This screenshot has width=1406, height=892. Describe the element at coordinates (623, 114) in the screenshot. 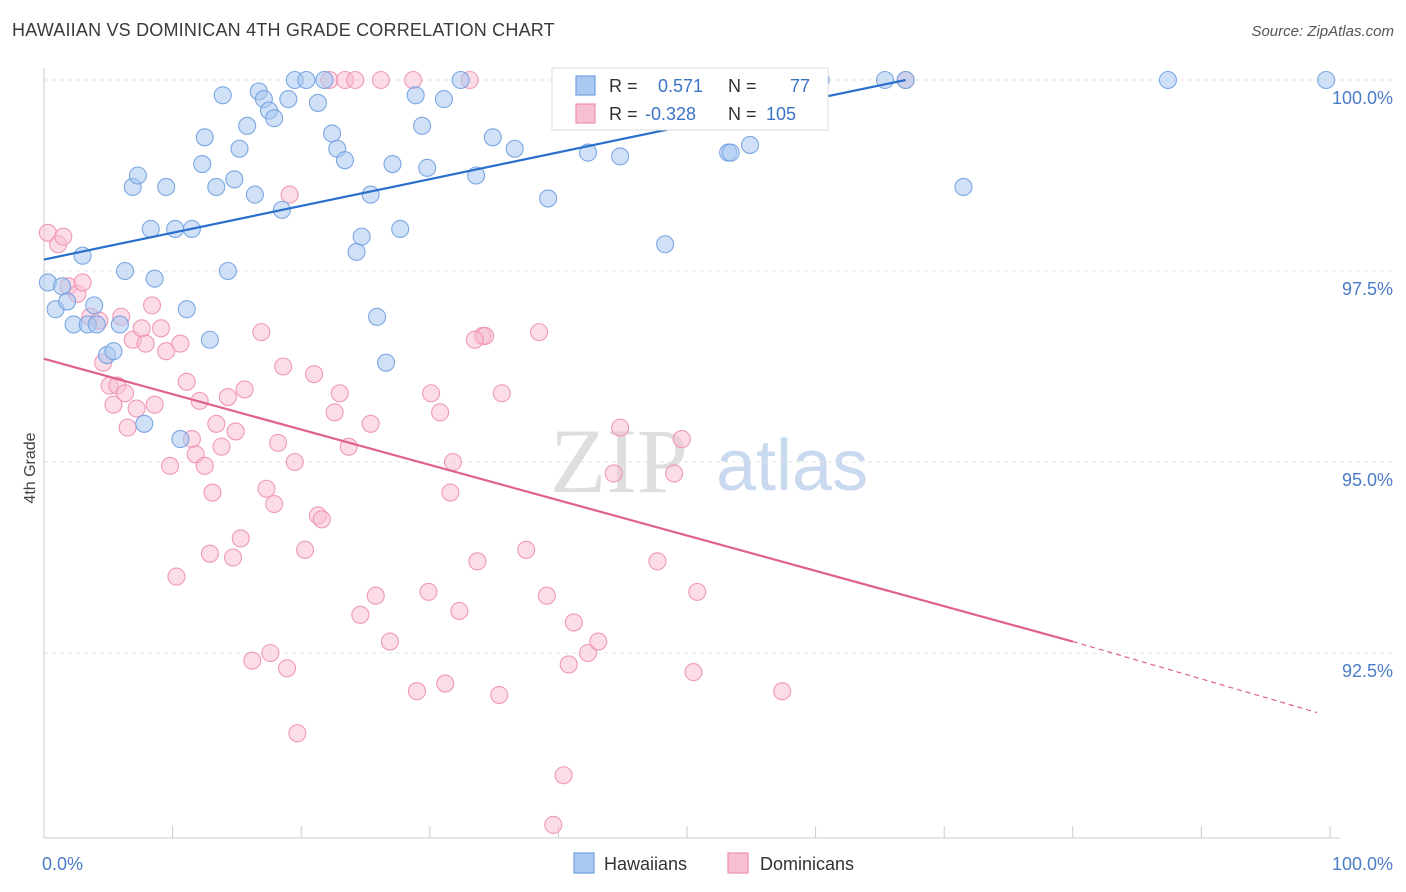

I see `legend-r-label-2: R =` at that location.